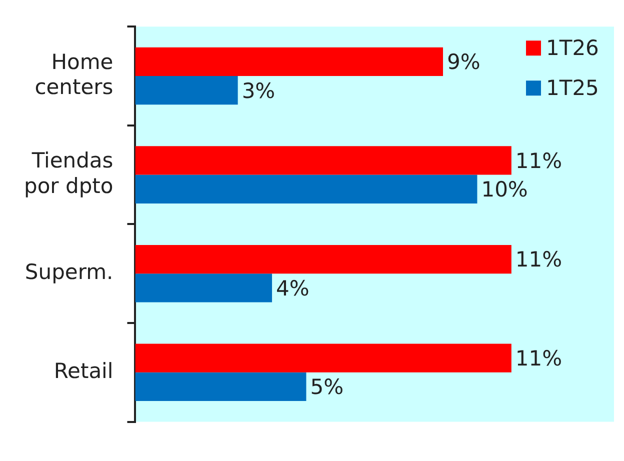 The width and height of the screenshot is (624, 461). What do you see at coordinates (69, 173) in the screenshot?
I see `y-tick-label: Tiendas por dpto` at bounding box center [69, 173].